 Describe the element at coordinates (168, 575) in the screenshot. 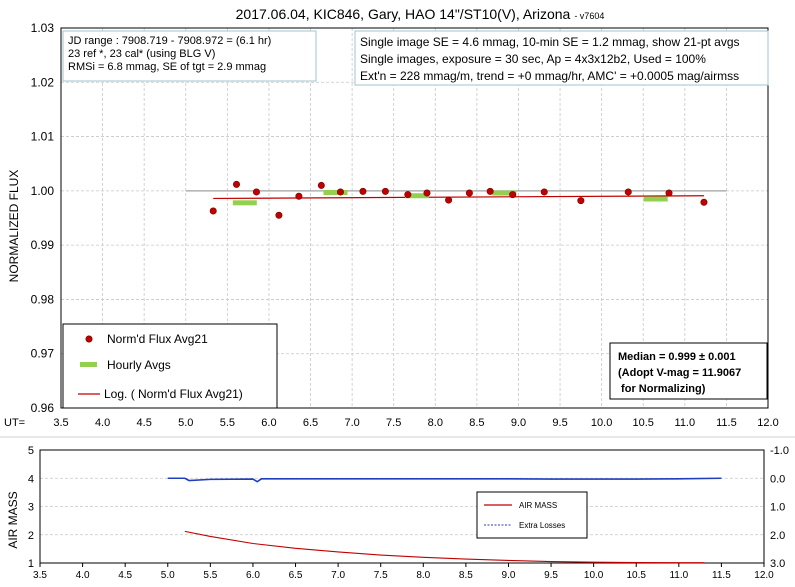

I see `bottom-x-tick-label: 5.0` at that location.